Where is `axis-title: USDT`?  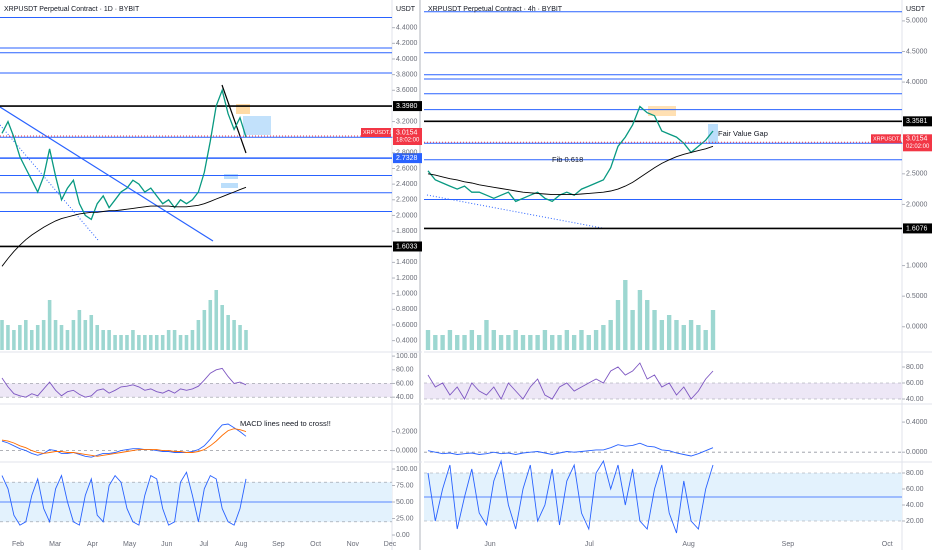
axis-title: USDT is located at coordinates (916, 9).